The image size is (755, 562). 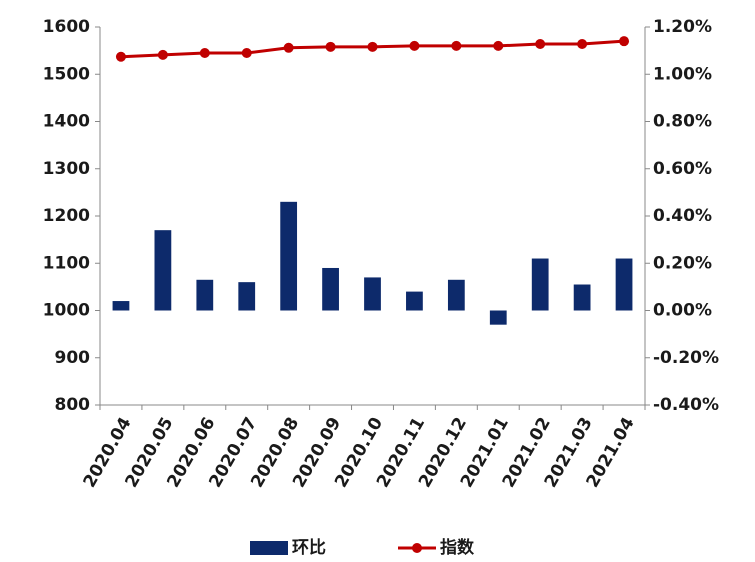 What do you see at coordinates (686, 358) in the screenshot?
I see `y2-tick-label: -0.20%` at bounding box center [686, 358].